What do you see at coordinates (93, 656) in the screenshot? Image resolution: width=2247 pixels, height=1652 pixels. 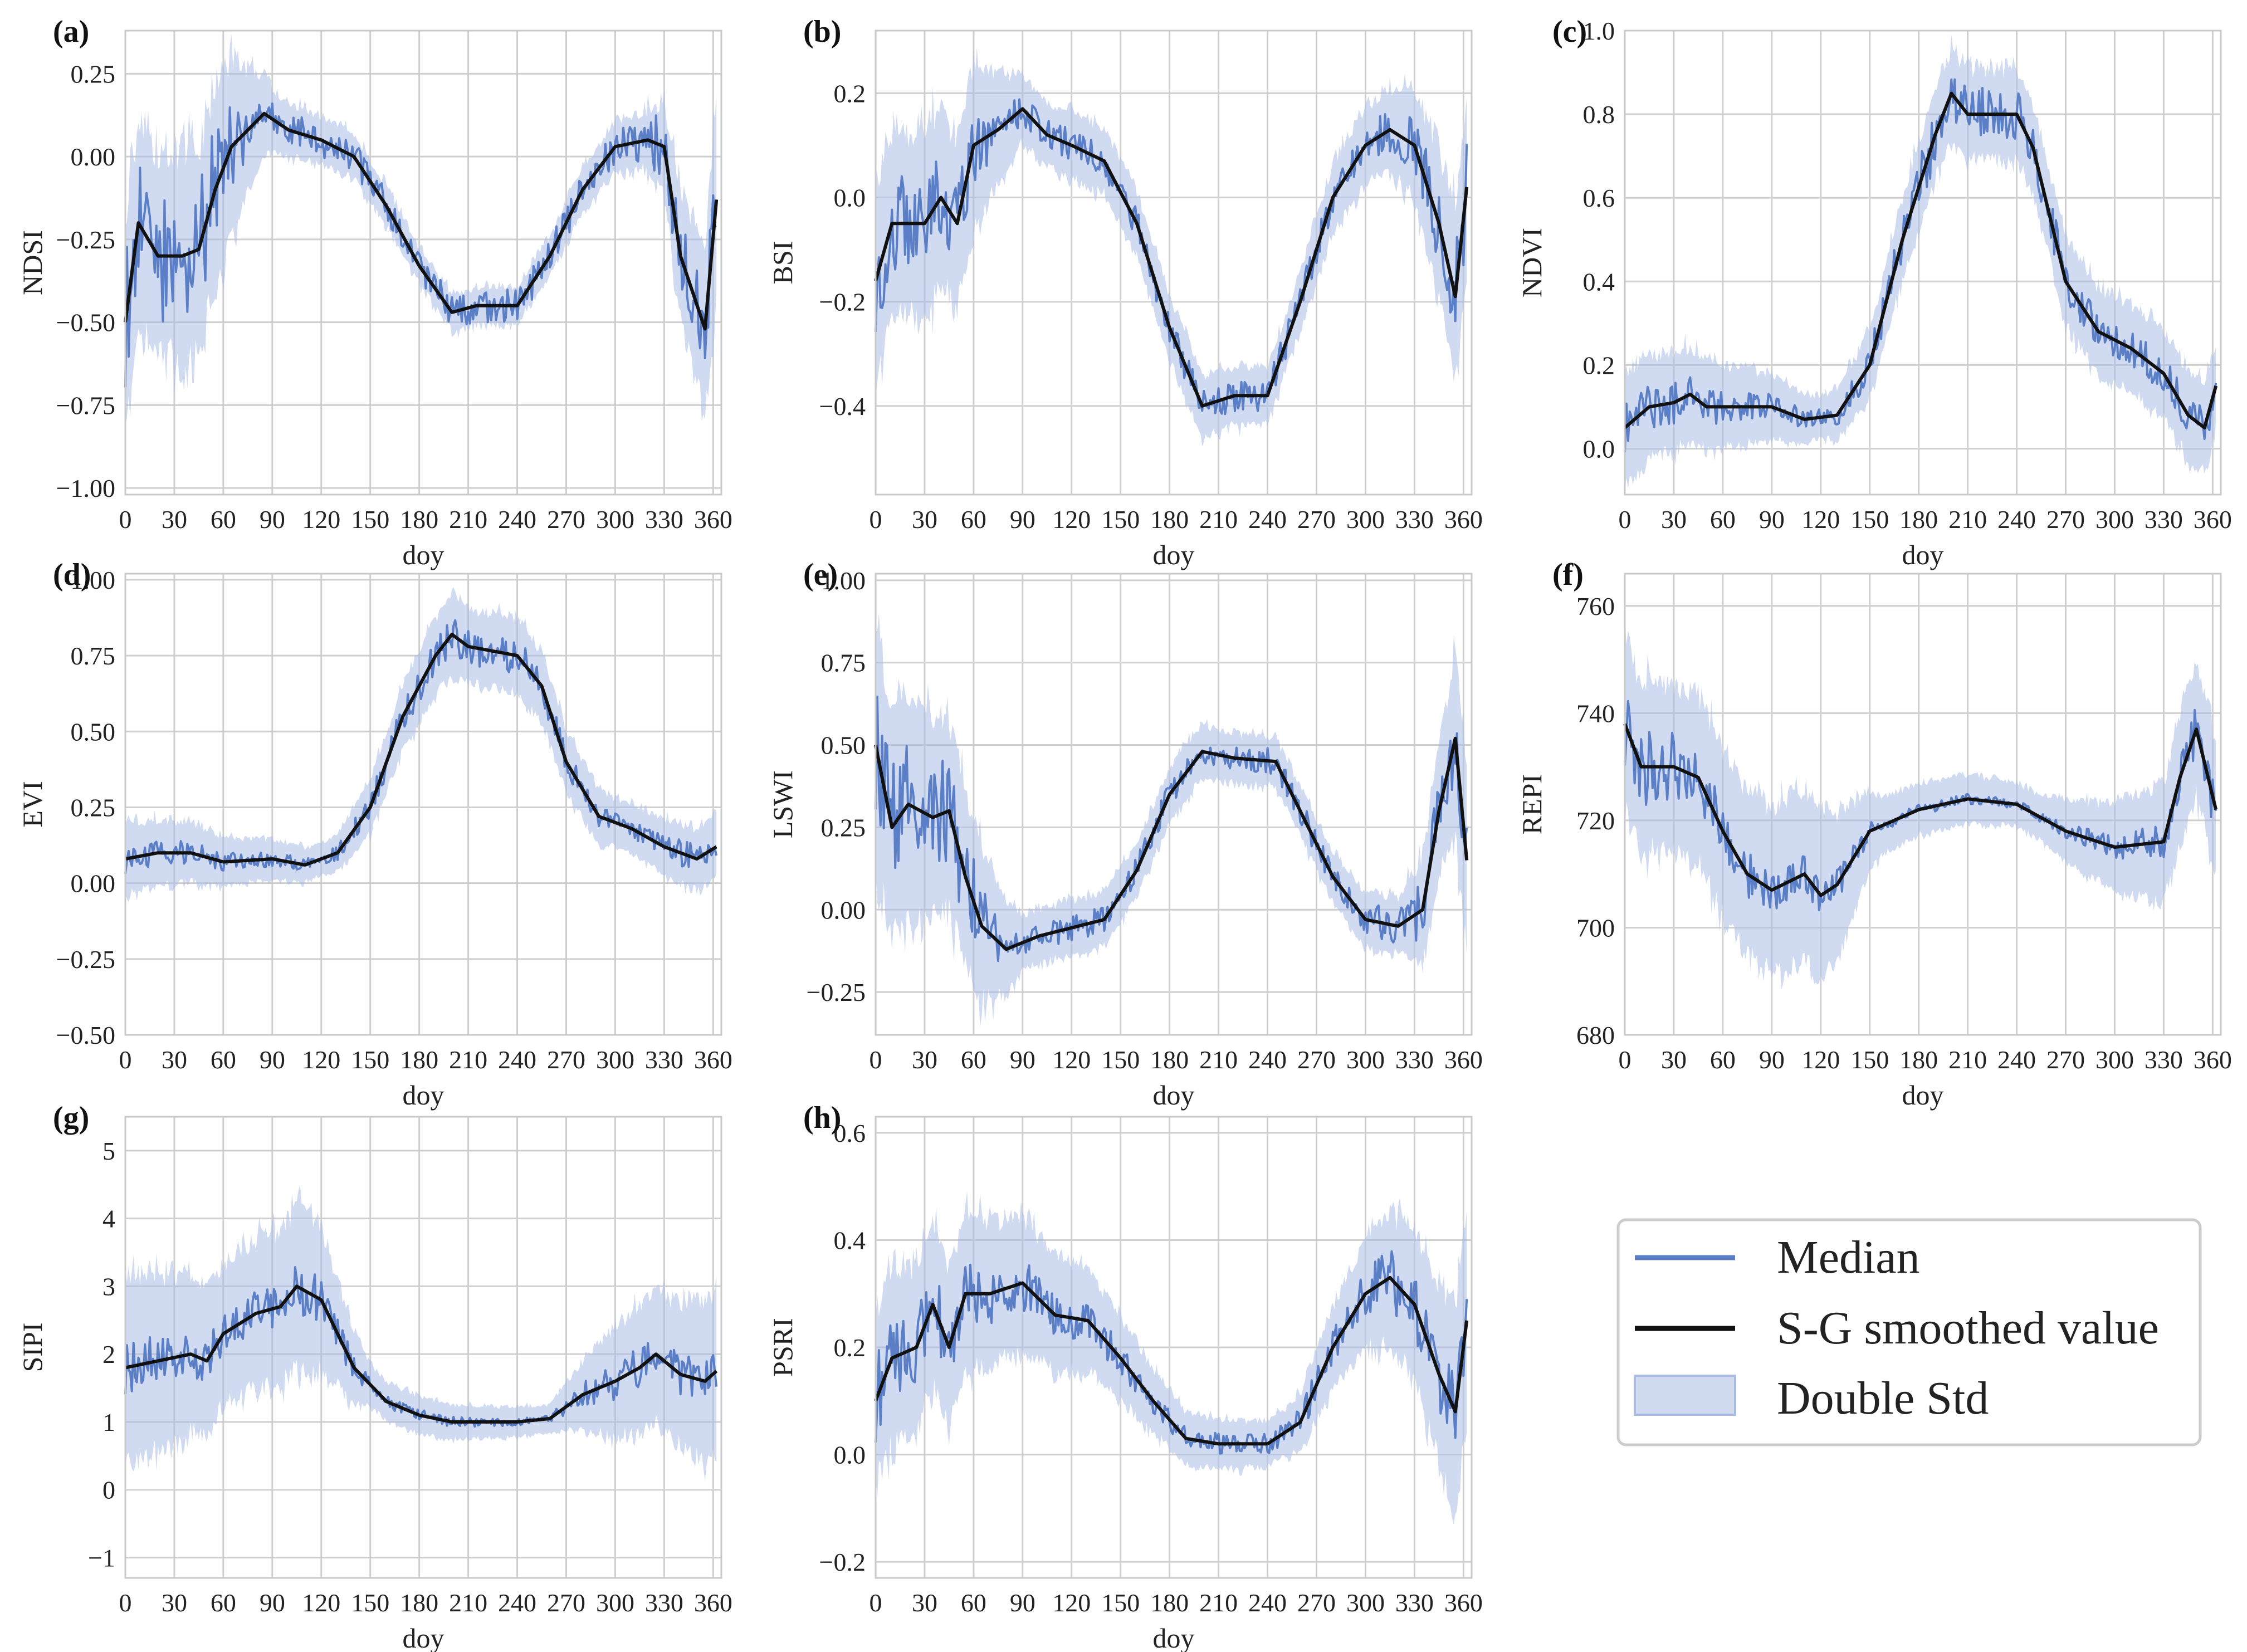 I see `y-tick-label: 0.75` at bounding box center [93, 656].